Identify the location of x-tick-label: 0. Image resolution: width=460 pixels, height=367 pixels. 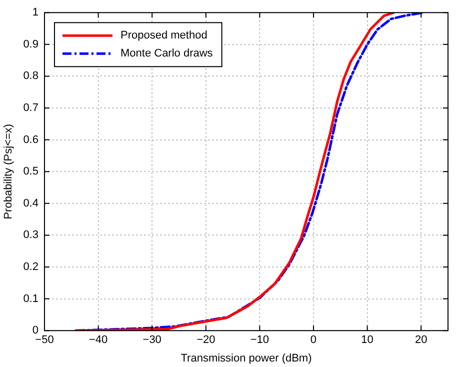
(313, 340).